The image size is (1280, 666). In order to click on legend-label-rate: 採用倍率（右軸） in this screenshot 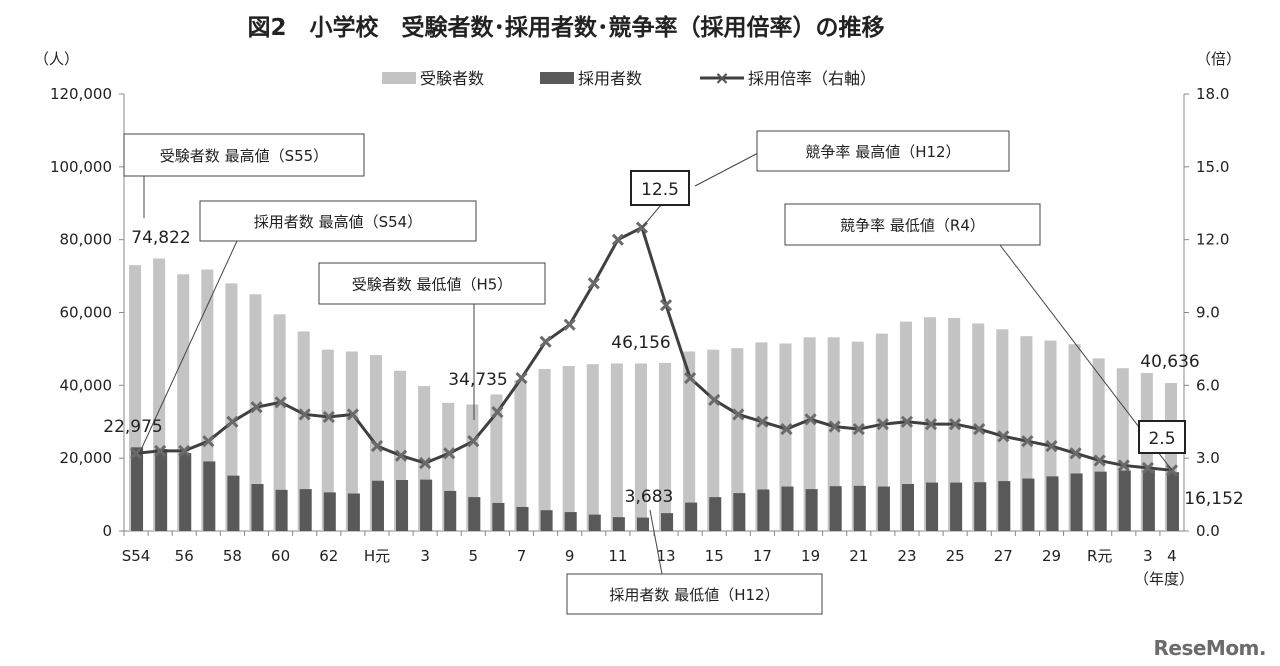, I will do `click(812, 78)`.